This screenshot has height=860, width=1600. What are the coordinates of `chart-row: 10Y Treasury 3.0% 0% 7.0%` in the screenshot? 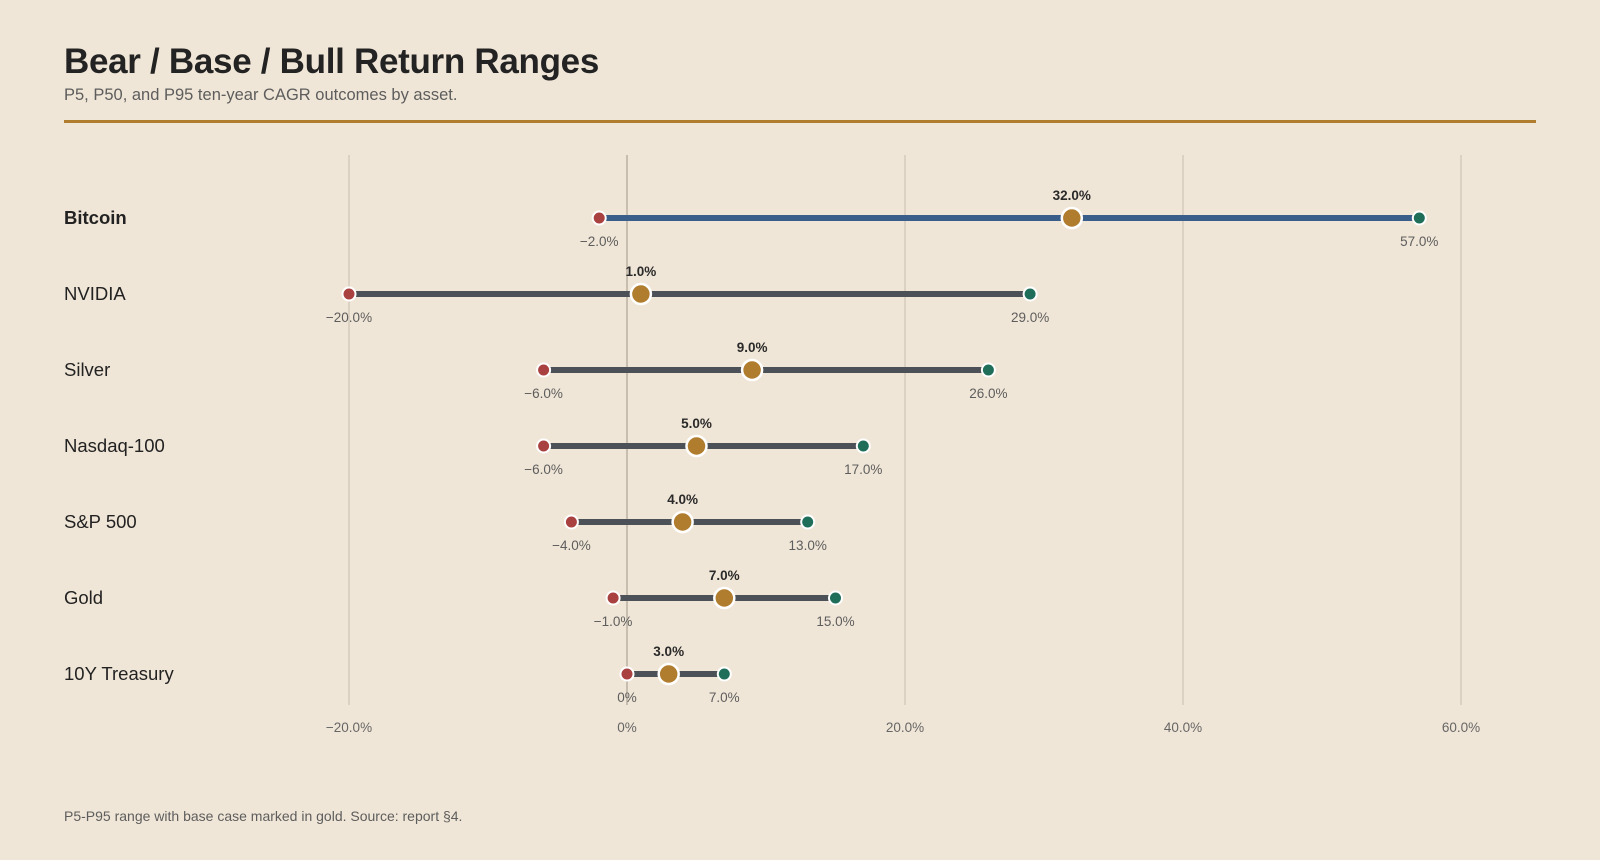 It's located at (402, 674).